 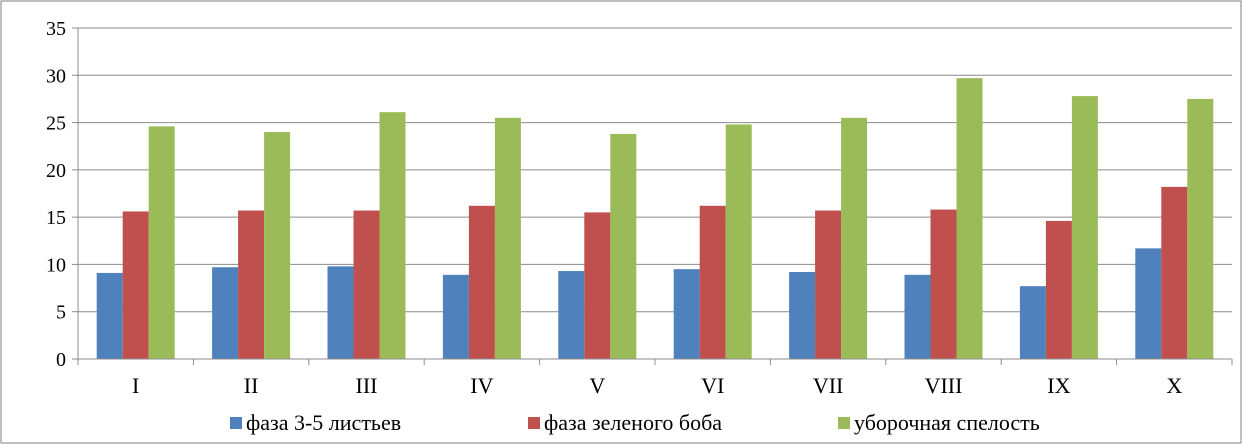 I want to click on y-tick-label: 0, so click(x=61, y=360).